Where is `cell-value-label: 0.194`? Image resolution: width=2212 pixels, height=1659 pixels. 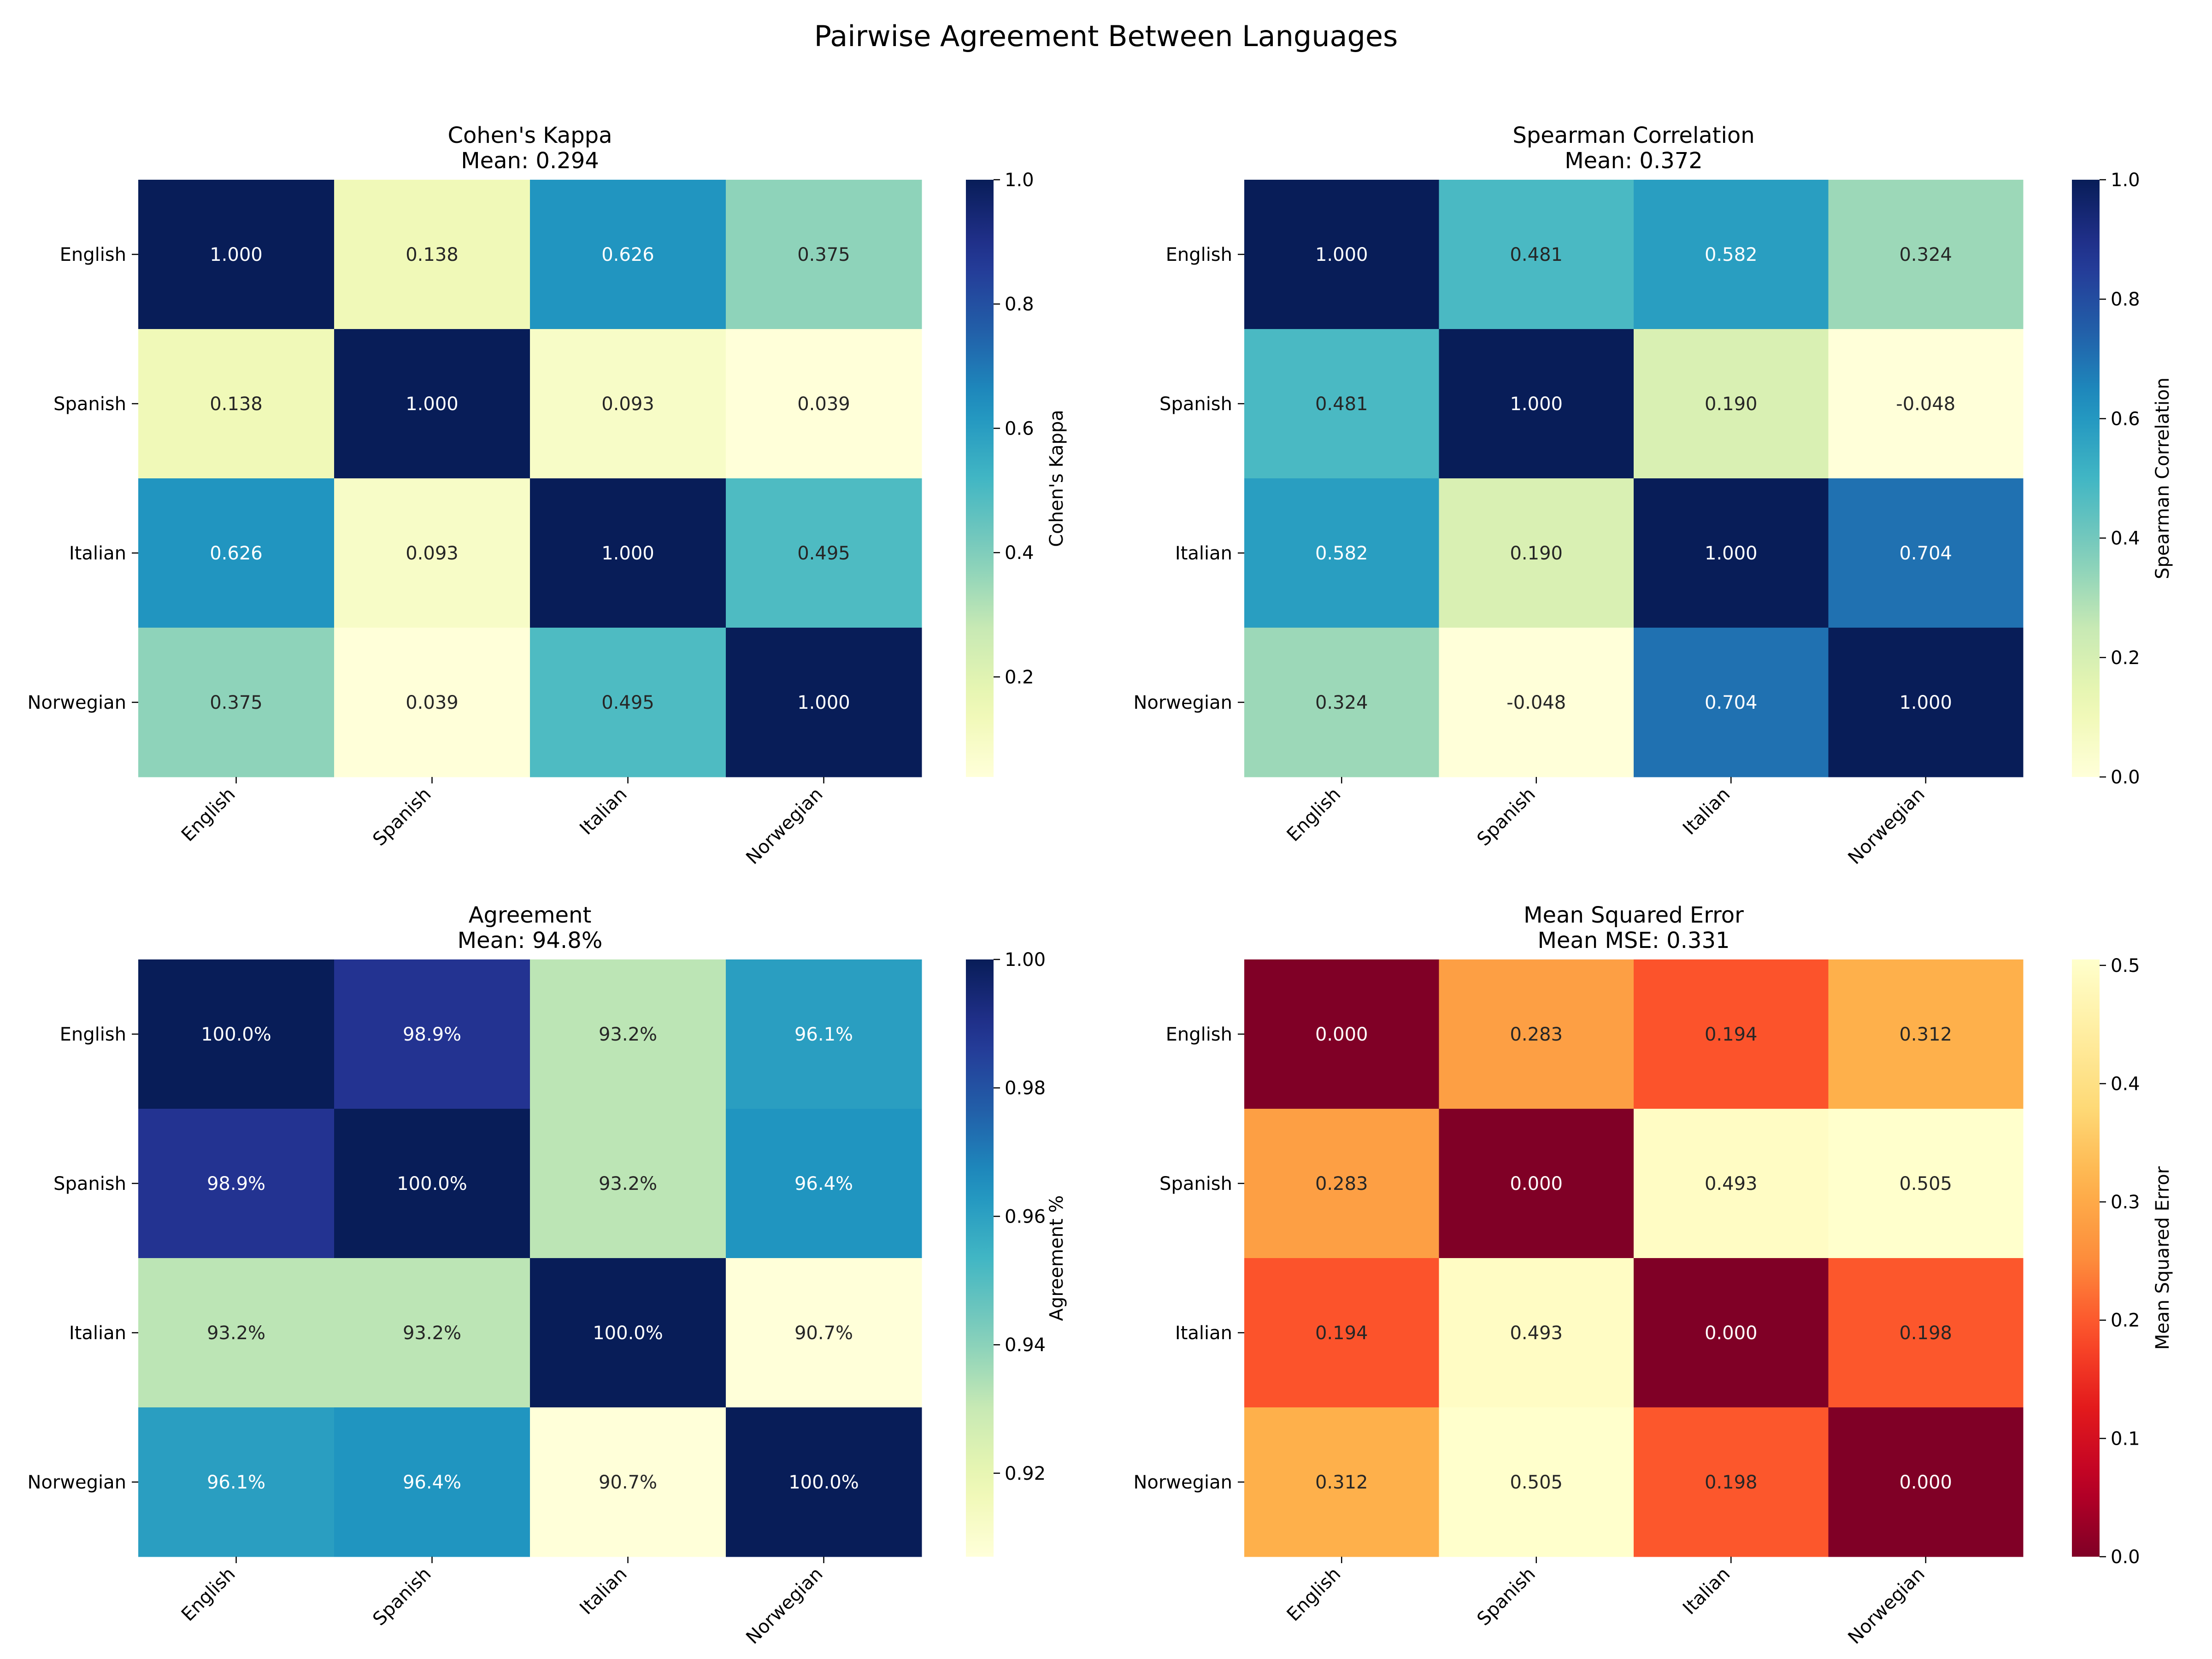 cell-value-label: 0.194 is located at coordinates (1341, 1333).